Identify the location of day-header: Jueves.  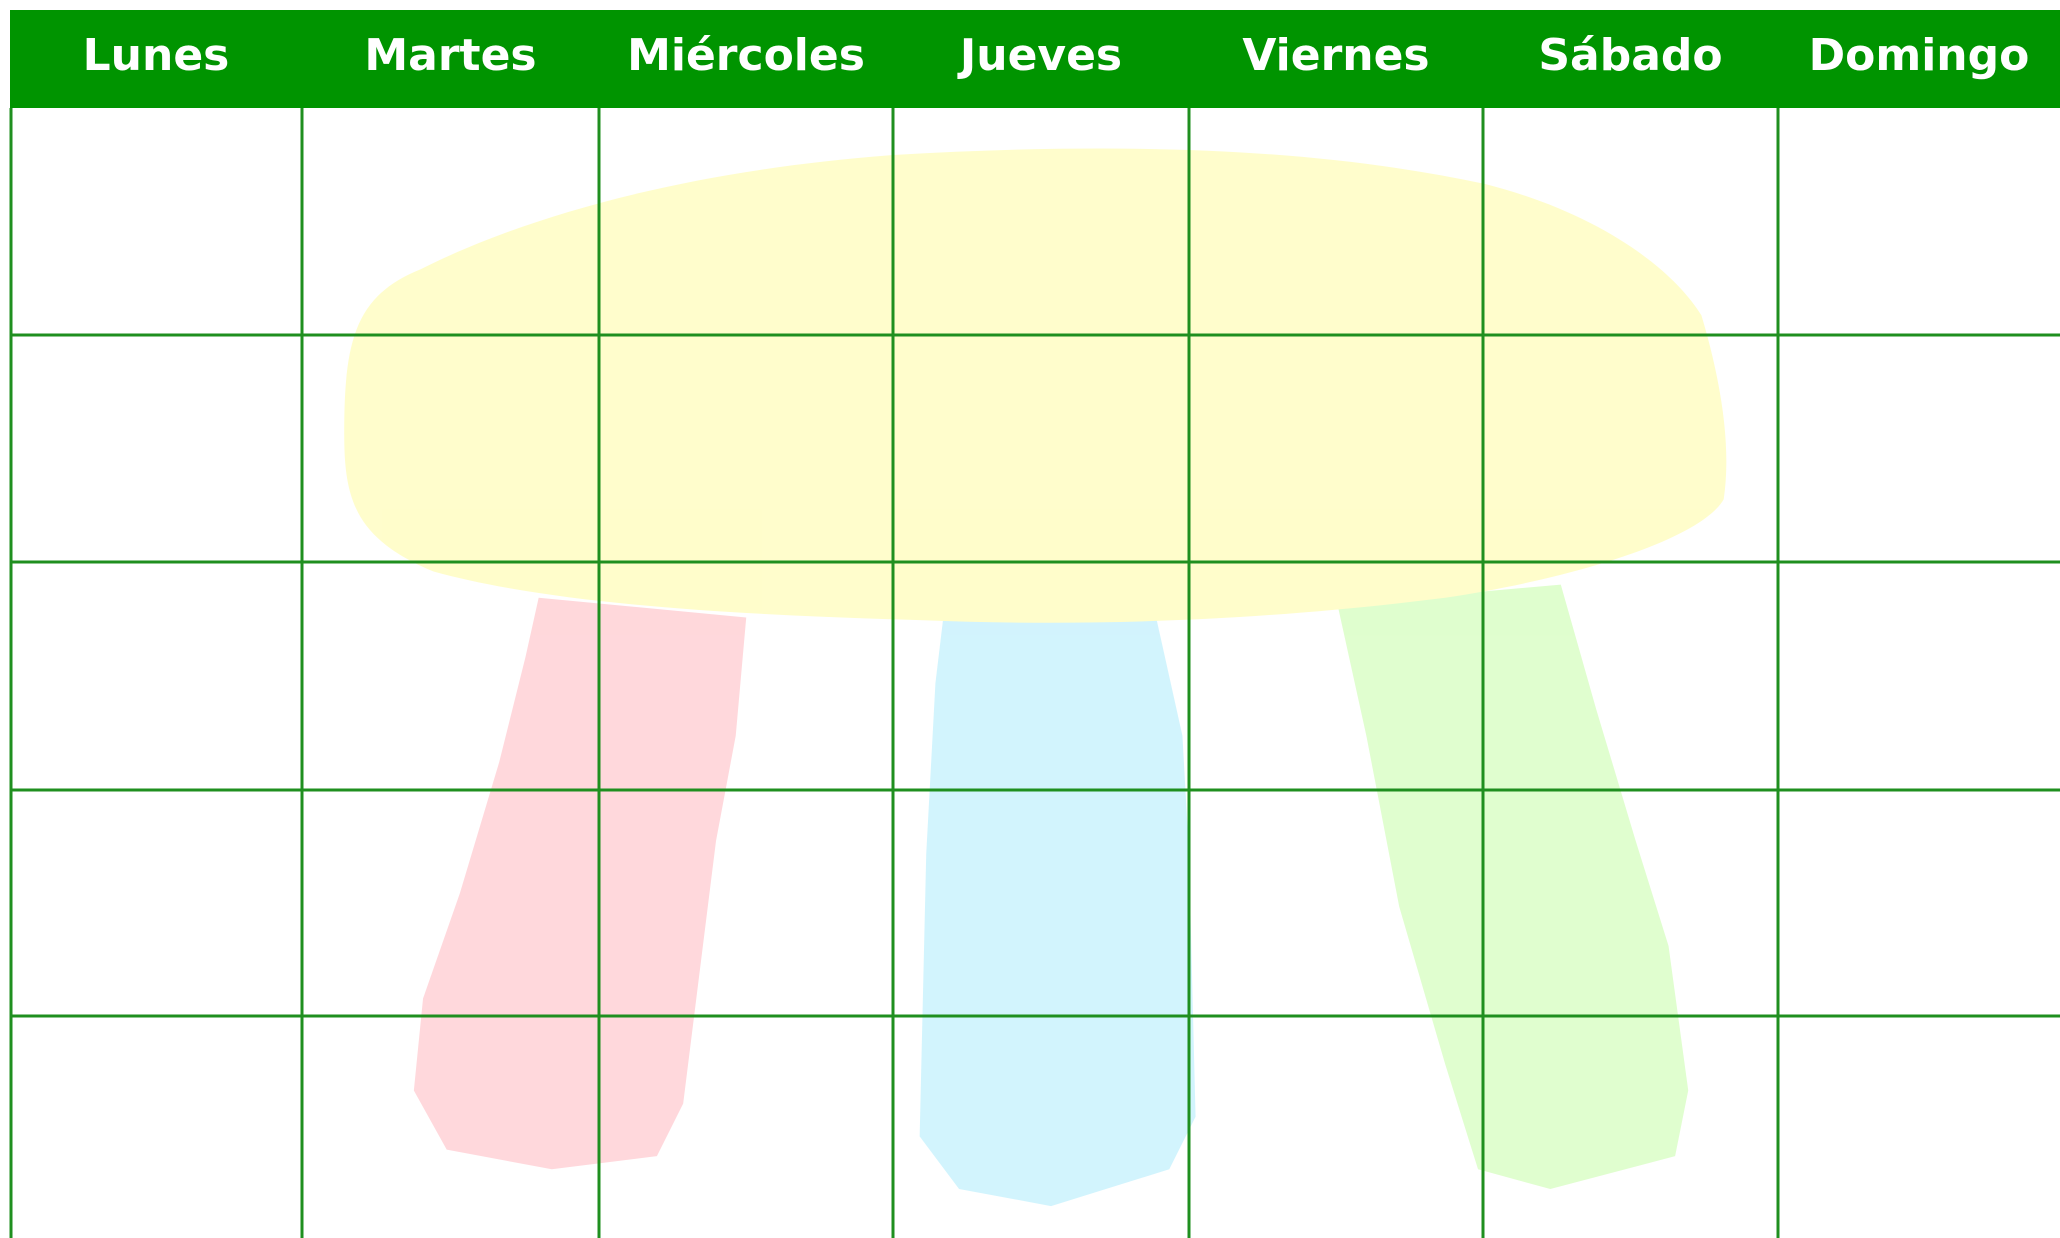
(1039, 55).